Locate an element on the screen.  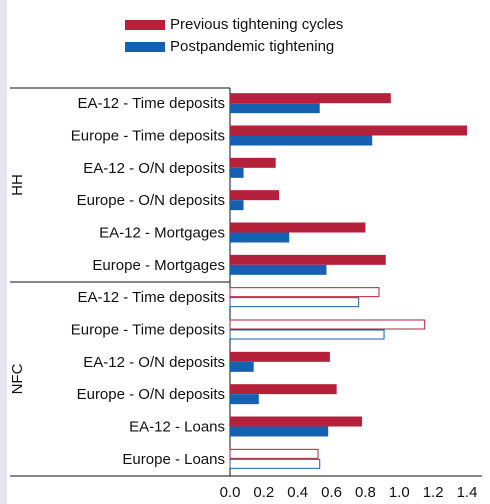
y-tick-label: Europe - Loans is located at coordinates (173, 459).